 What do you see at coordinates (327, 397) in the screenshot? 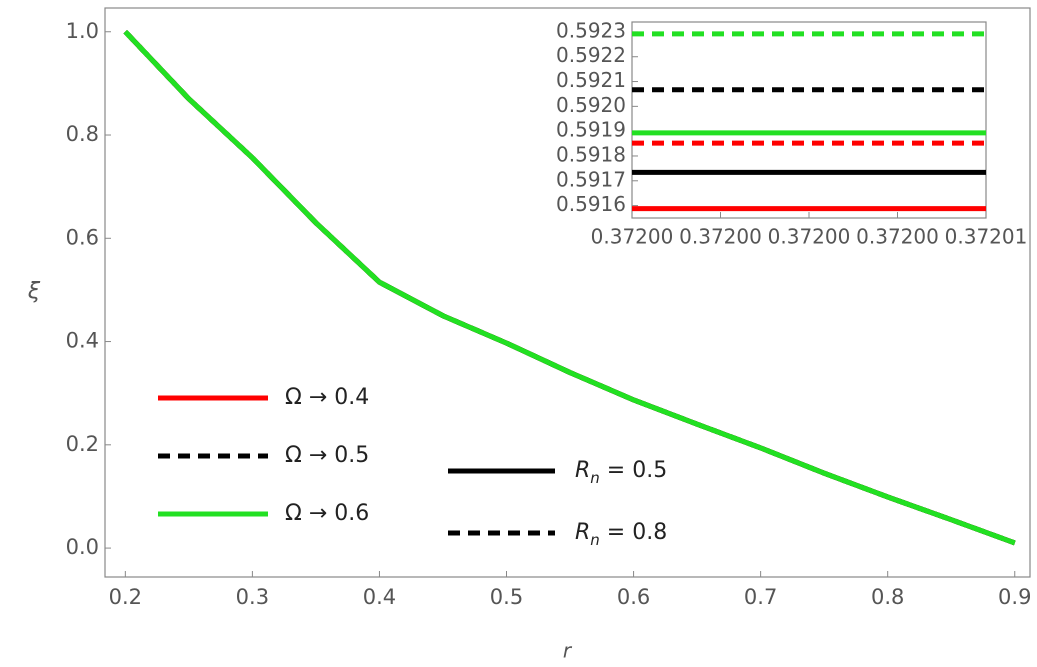
I see `legend-label: Ω → 0.4` at bounding box center [327, 397].